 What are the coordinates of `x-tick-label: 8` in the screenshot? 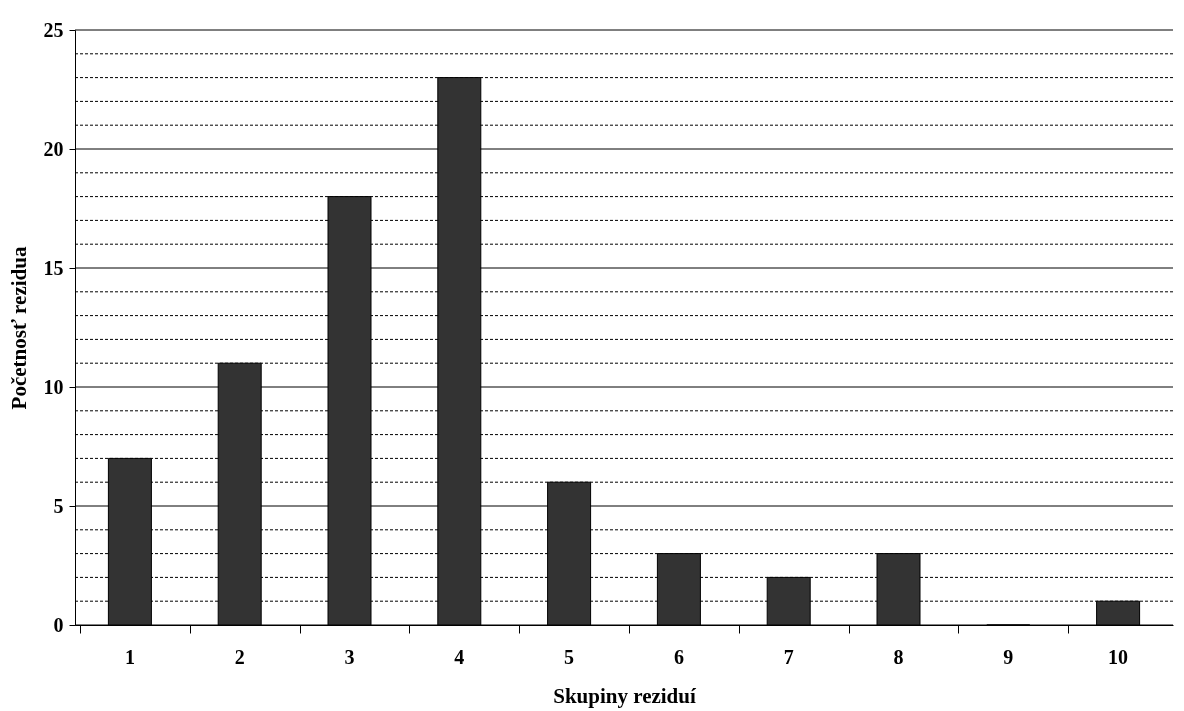 It's located at (898, 656).